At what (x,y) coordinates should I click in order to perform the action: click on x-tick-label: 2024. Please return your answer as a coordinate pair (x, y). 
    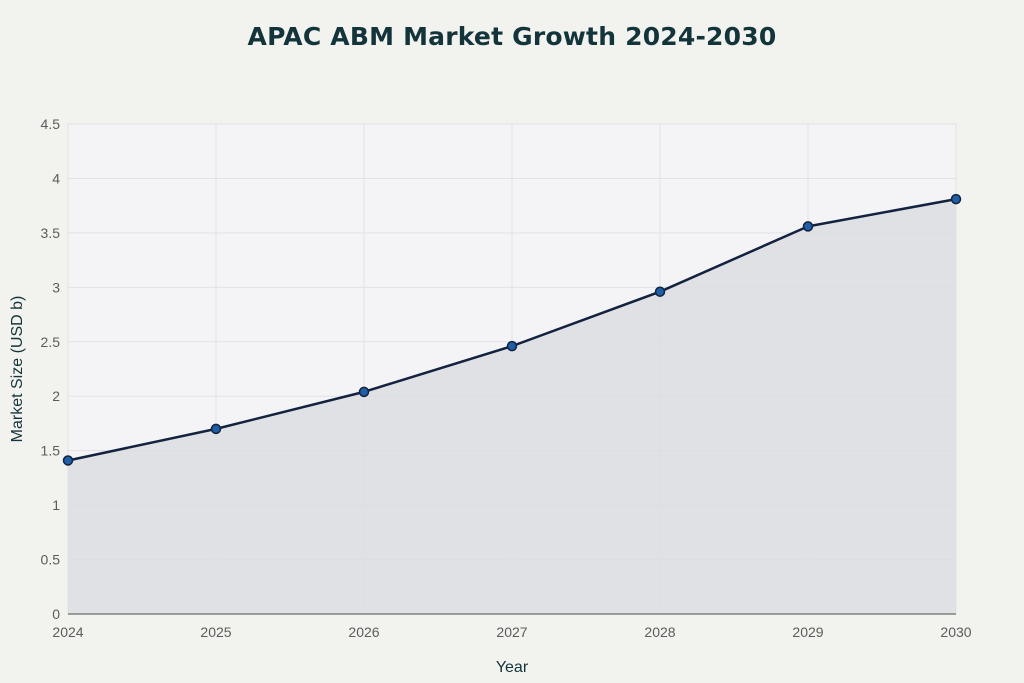
    Looking at the image, I should click on (67, 632).